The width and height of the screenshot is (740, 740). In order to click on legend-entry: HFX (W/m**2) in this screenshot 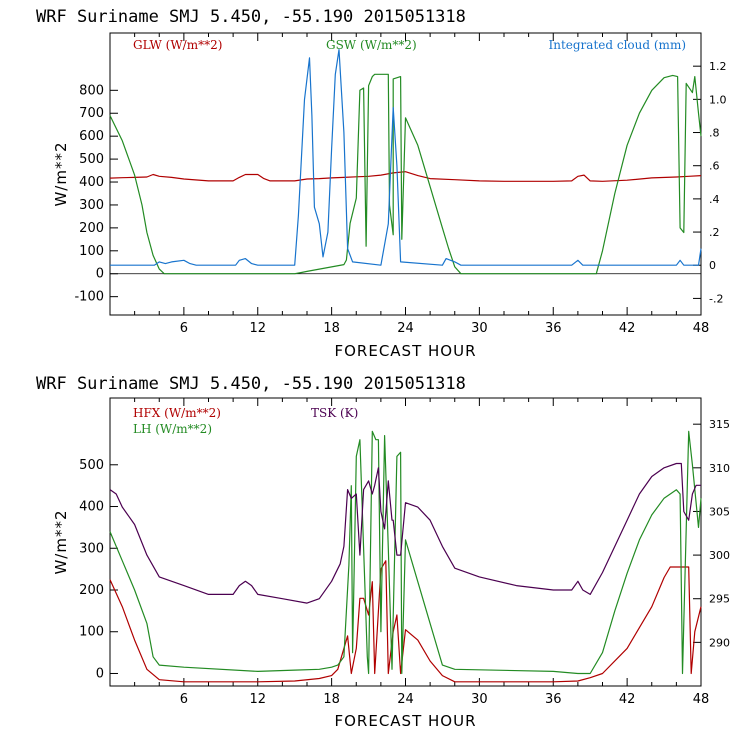, I will do `click(177, 413)`.